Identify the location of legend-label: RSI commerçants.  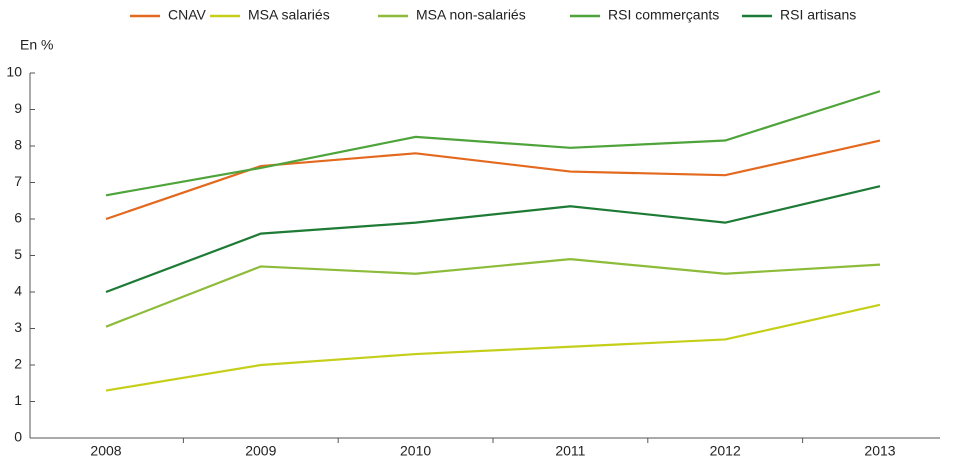
(663, 15).